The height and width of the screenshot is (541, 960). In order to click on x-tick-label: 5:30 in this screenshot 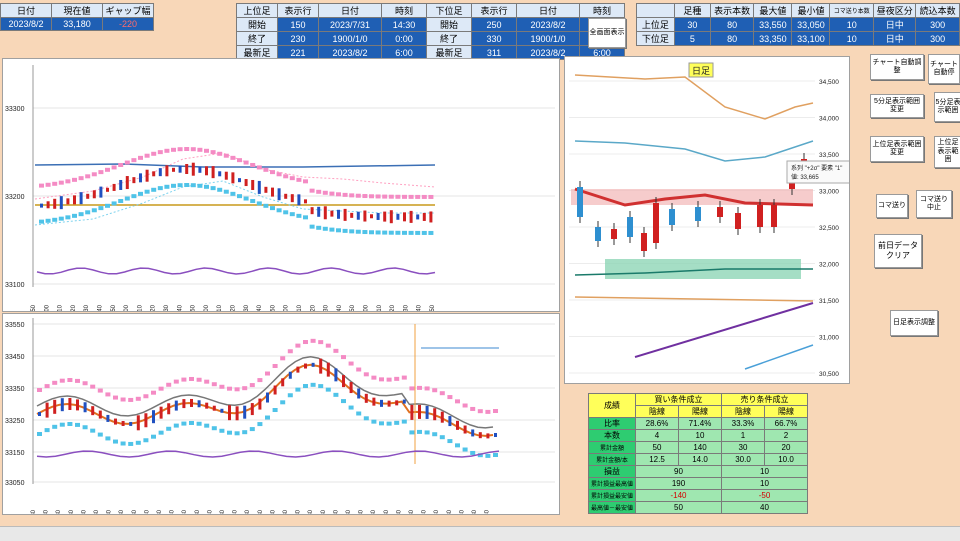, I will do `click(488, 511)`.